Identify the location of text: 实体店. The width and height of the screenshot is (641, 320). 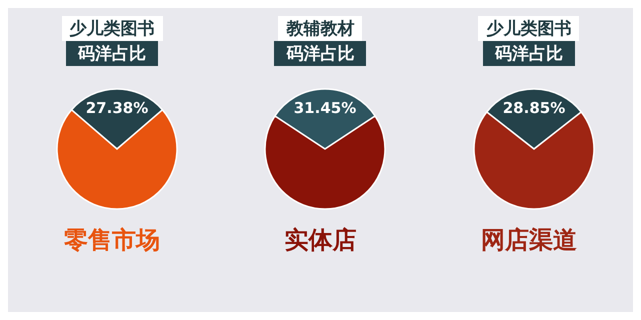
(320, 240).